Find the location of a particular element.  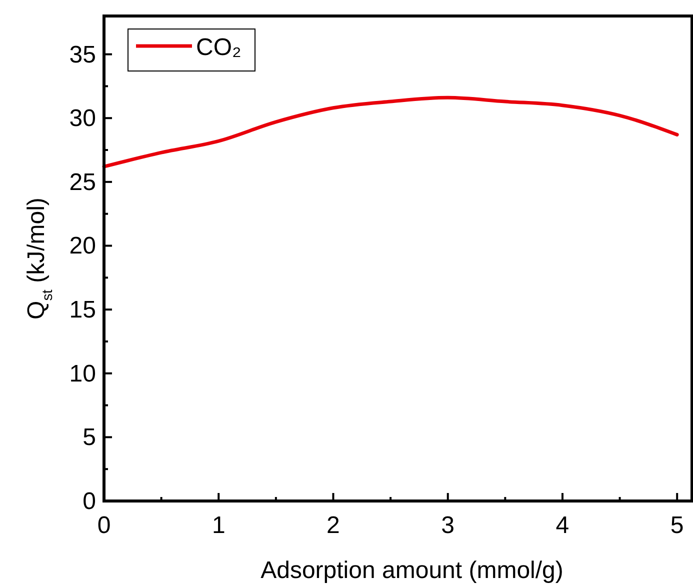

legend-label: CO₂ is located at coordinates (219, 47).